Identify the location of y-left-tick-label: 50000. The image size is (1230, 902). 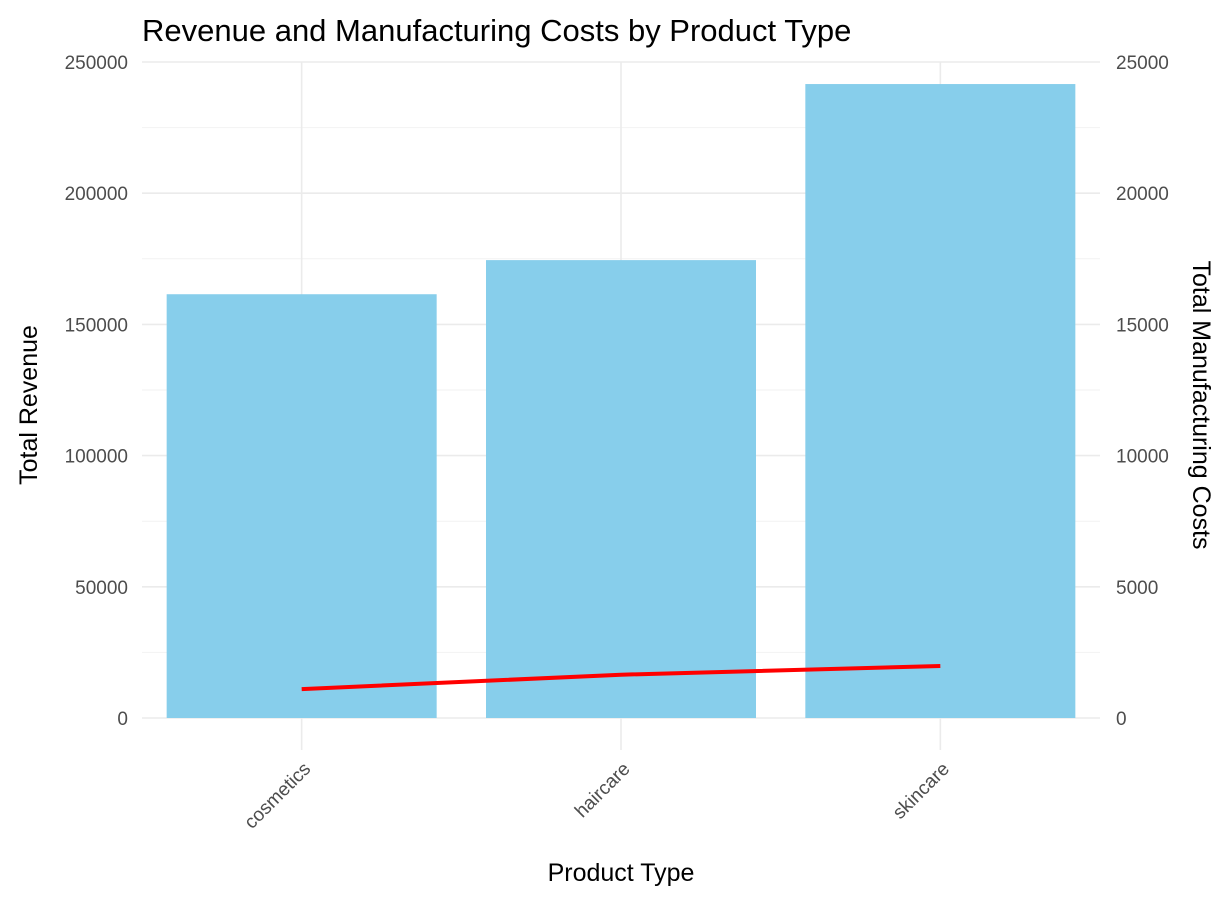
(101, 588).